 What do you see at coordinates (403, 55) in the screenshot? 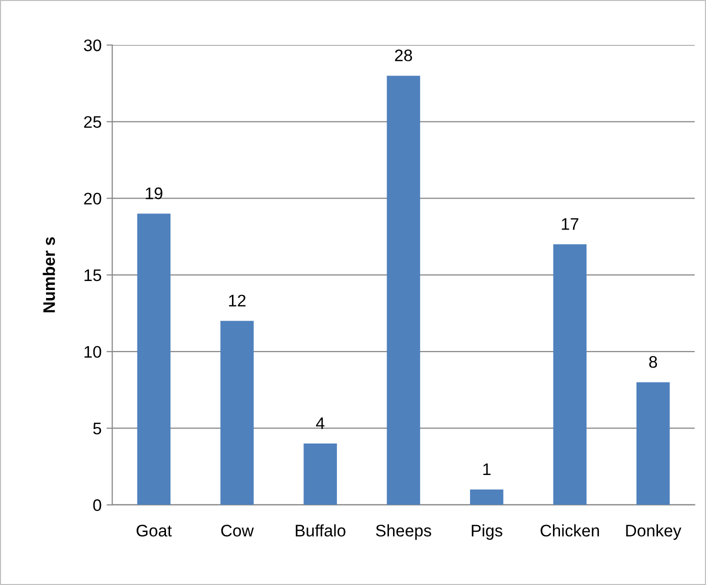
I see `data-label: 28` at bounding box center [403, 55].